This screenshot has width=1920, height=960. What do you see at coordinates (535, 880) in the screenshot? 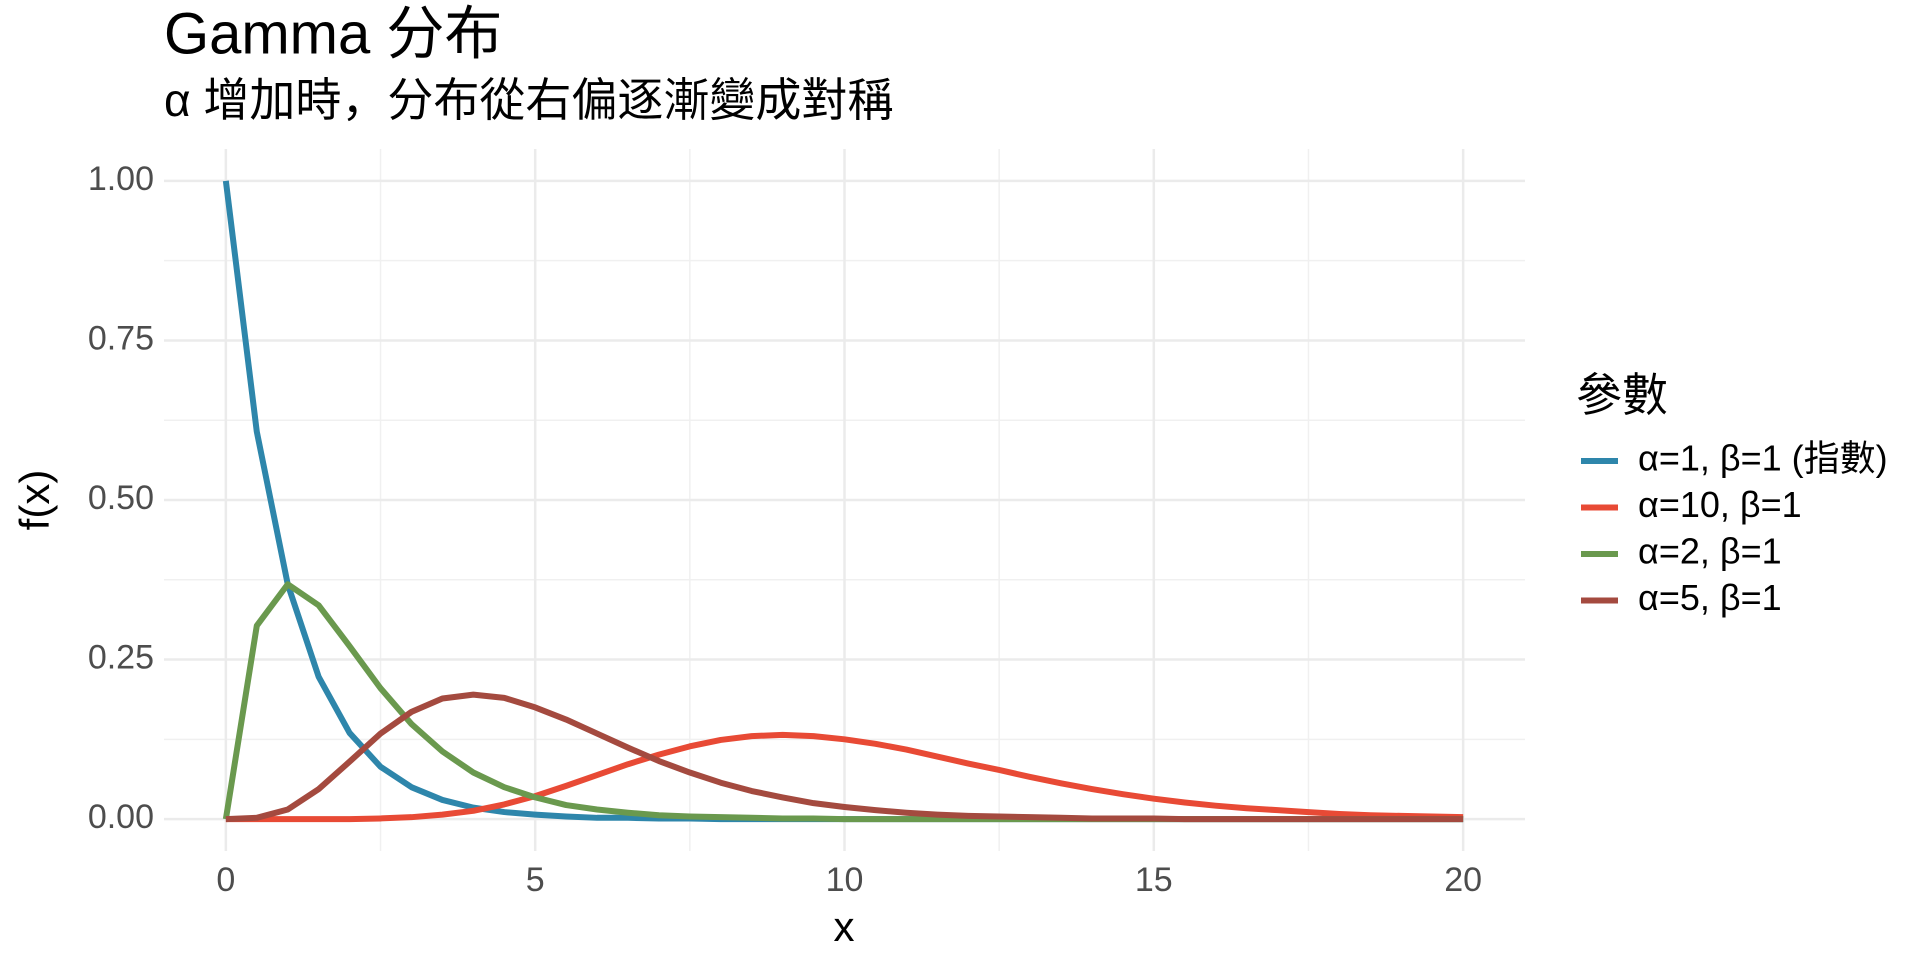
I see `x-tick-label: 5` at bounding box center [535, 880].